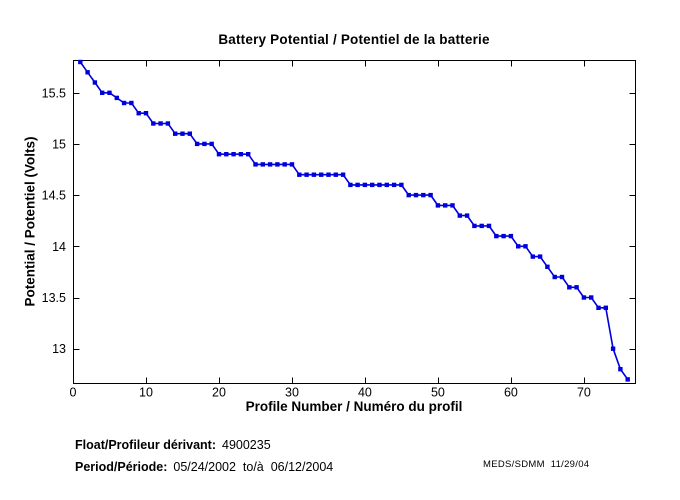 The height and width of the screenshot is (500, 680). Describe the element at coordinates (73, 393) in the screenshot. I see `svg-text: 0` at that location.